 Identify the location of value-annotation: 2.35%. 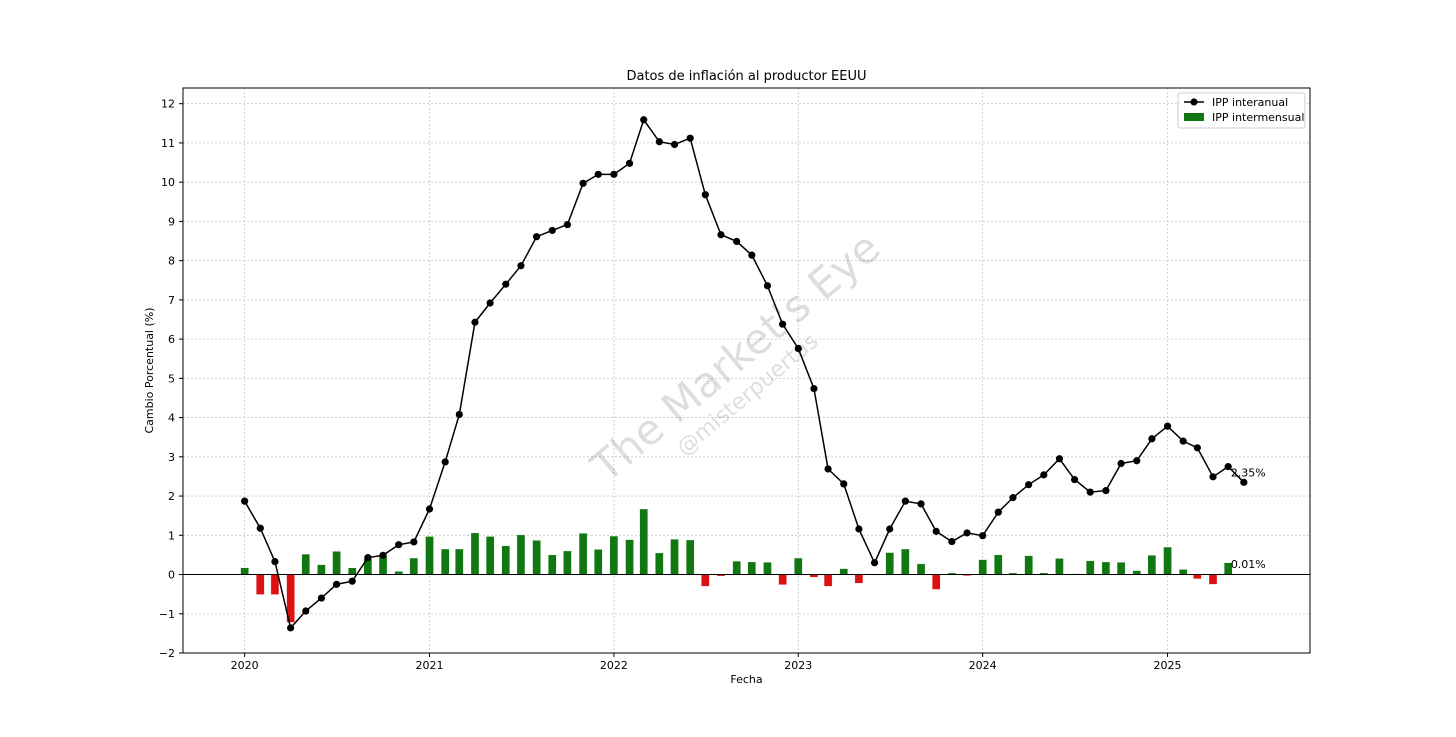
(1248, 472).